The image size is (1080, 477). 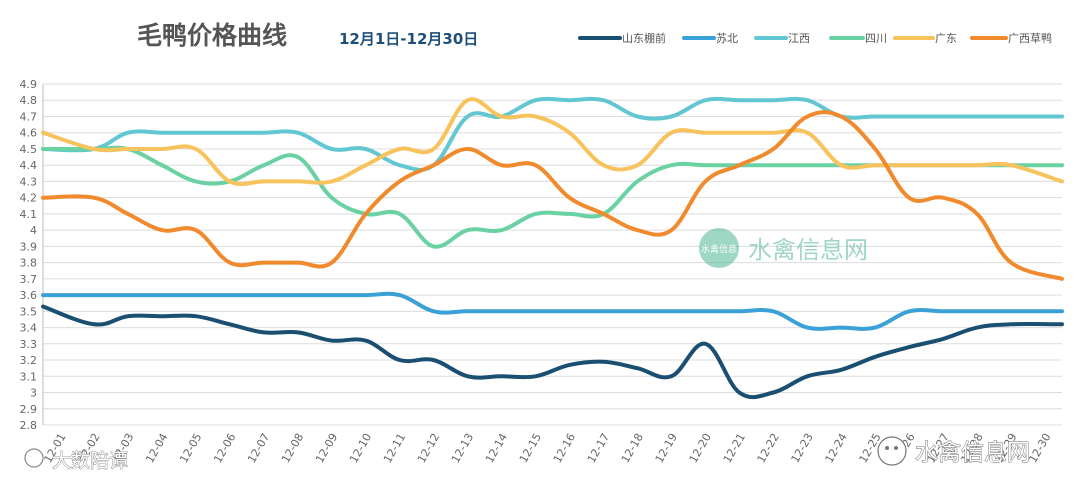 What do you see at coordinates (29, 311) in the screenshot?
I see `y-tick-label: 3.5` at bounding box center [29, 311].